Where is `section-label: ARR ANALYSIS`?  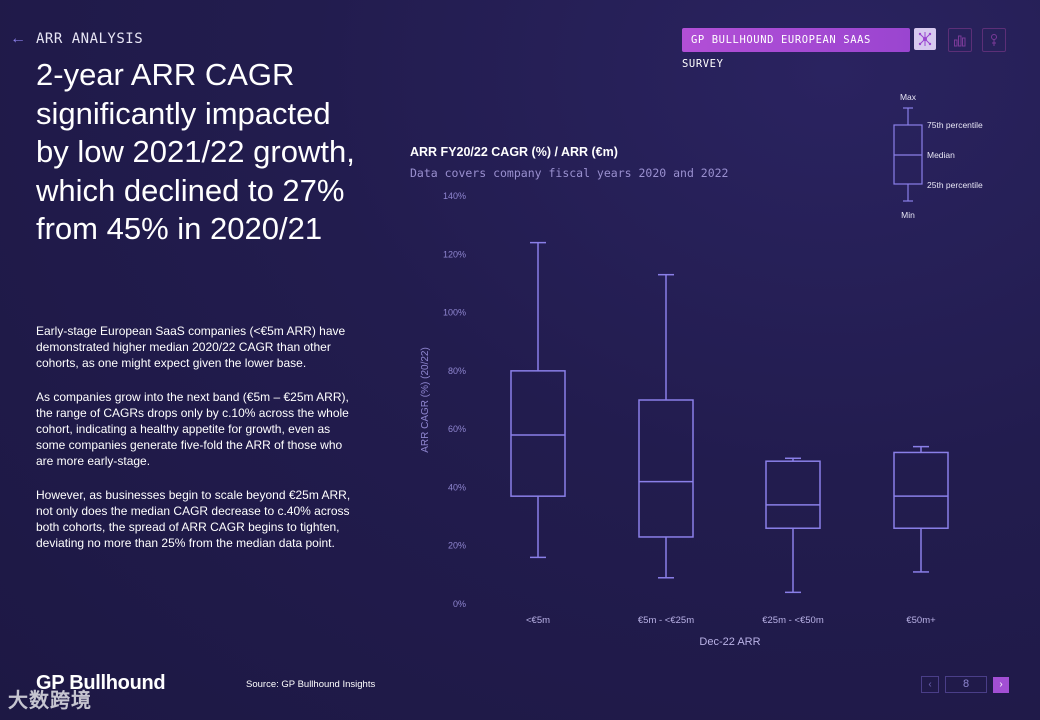
section-label: ARR ANALYSIS is located at coordinates (90, 39).